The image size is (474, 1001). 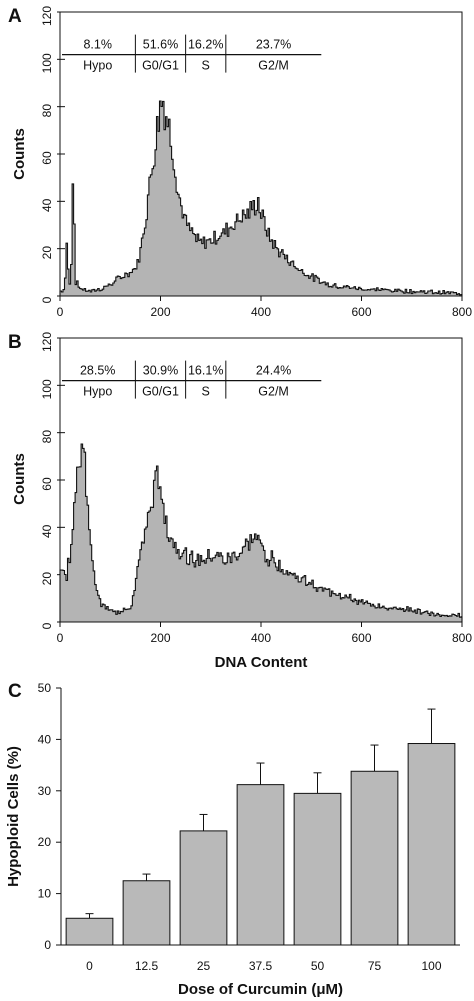 I want to click on phase-percent: 24.4%, so click(x=273, y=371).